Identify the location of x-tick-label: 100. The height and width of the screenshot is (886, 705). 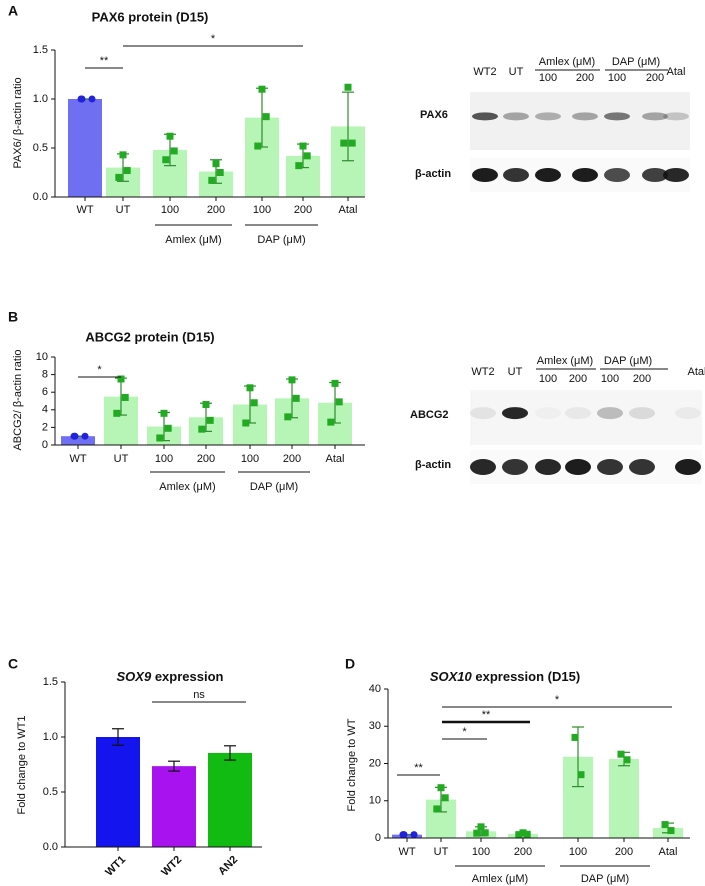
(170, 210).